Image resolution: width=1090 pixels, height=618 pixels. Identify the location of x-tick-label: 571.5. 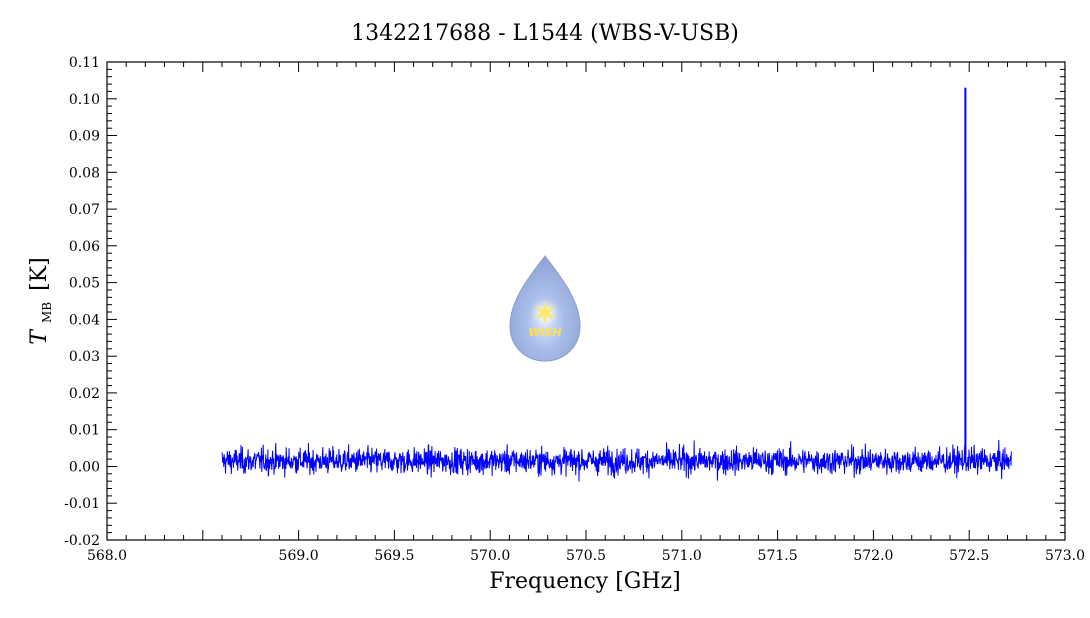
(778, 556).